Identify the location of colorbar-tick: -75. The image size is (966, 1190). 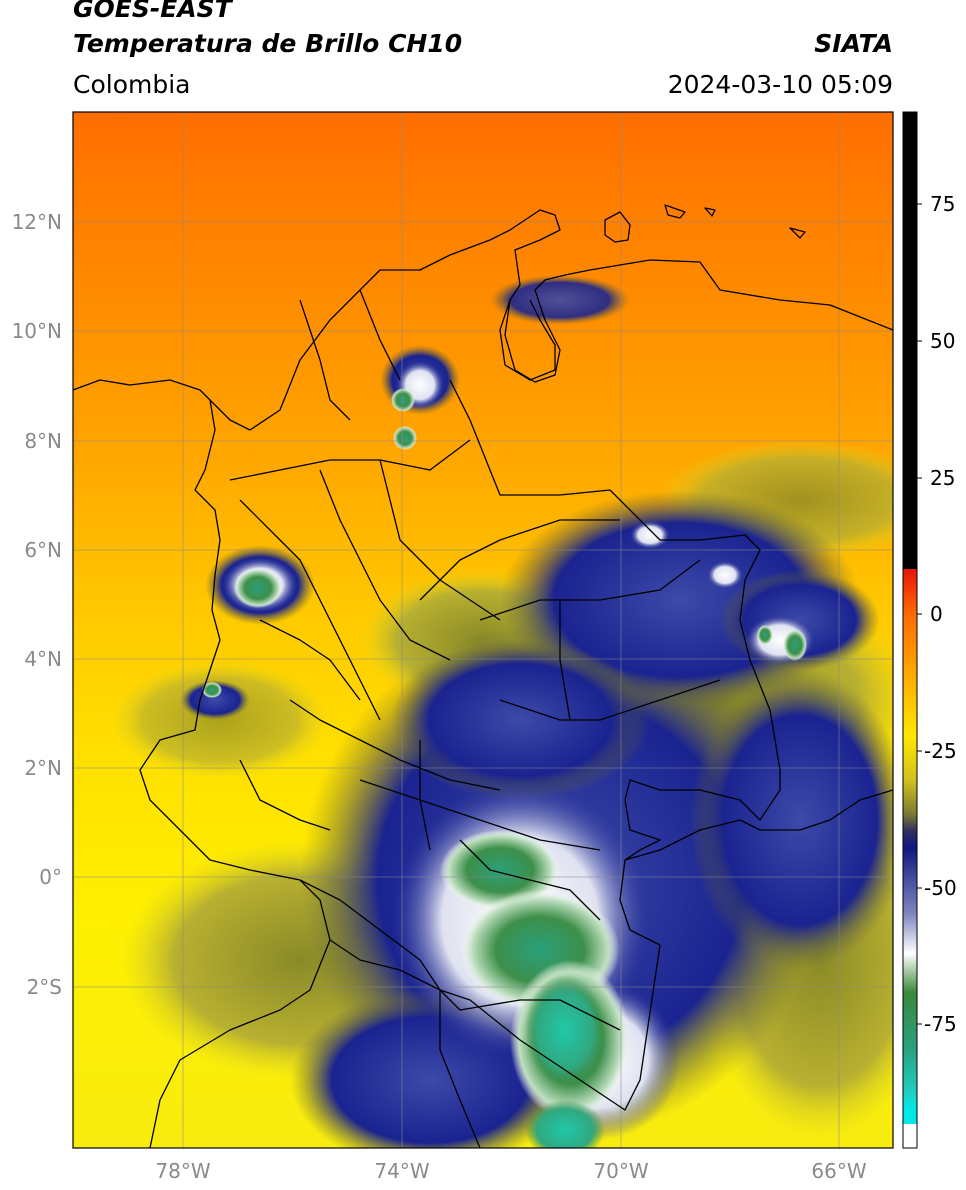
(940, 1024).